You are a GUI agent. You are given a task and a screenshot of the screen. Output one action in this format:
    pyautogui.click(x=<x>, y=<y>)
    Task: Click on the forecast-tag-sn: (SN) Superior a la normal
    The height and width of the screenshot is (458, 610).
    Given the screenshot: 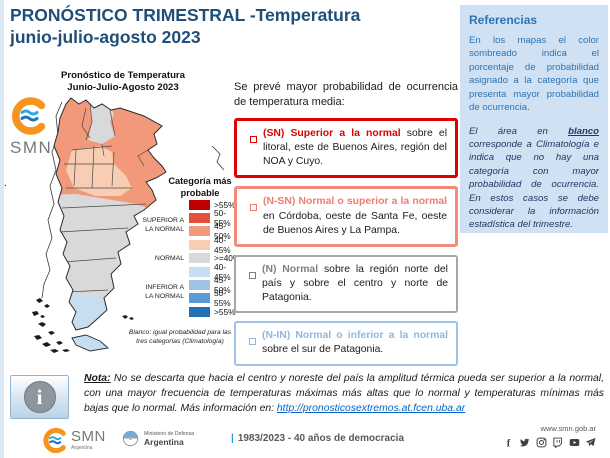 What is the action you would take?
    pyautogui.click(x=332, y=134)
    